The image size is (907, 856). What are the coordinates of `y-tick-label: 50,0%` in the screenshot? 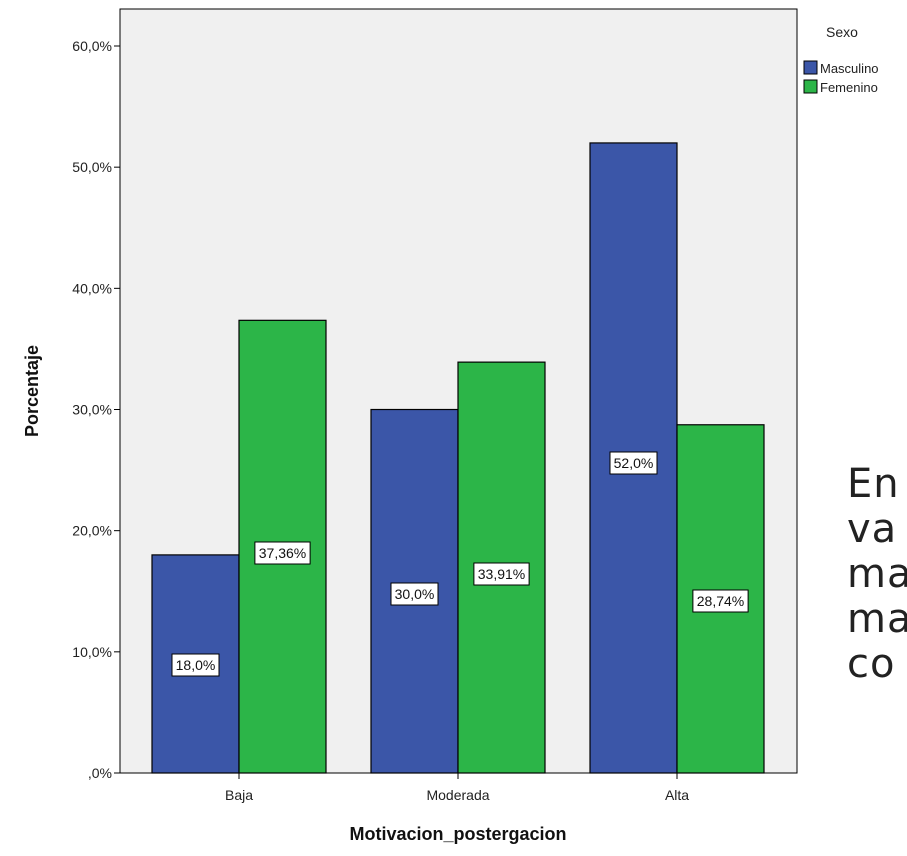 It's located at (92, 167).